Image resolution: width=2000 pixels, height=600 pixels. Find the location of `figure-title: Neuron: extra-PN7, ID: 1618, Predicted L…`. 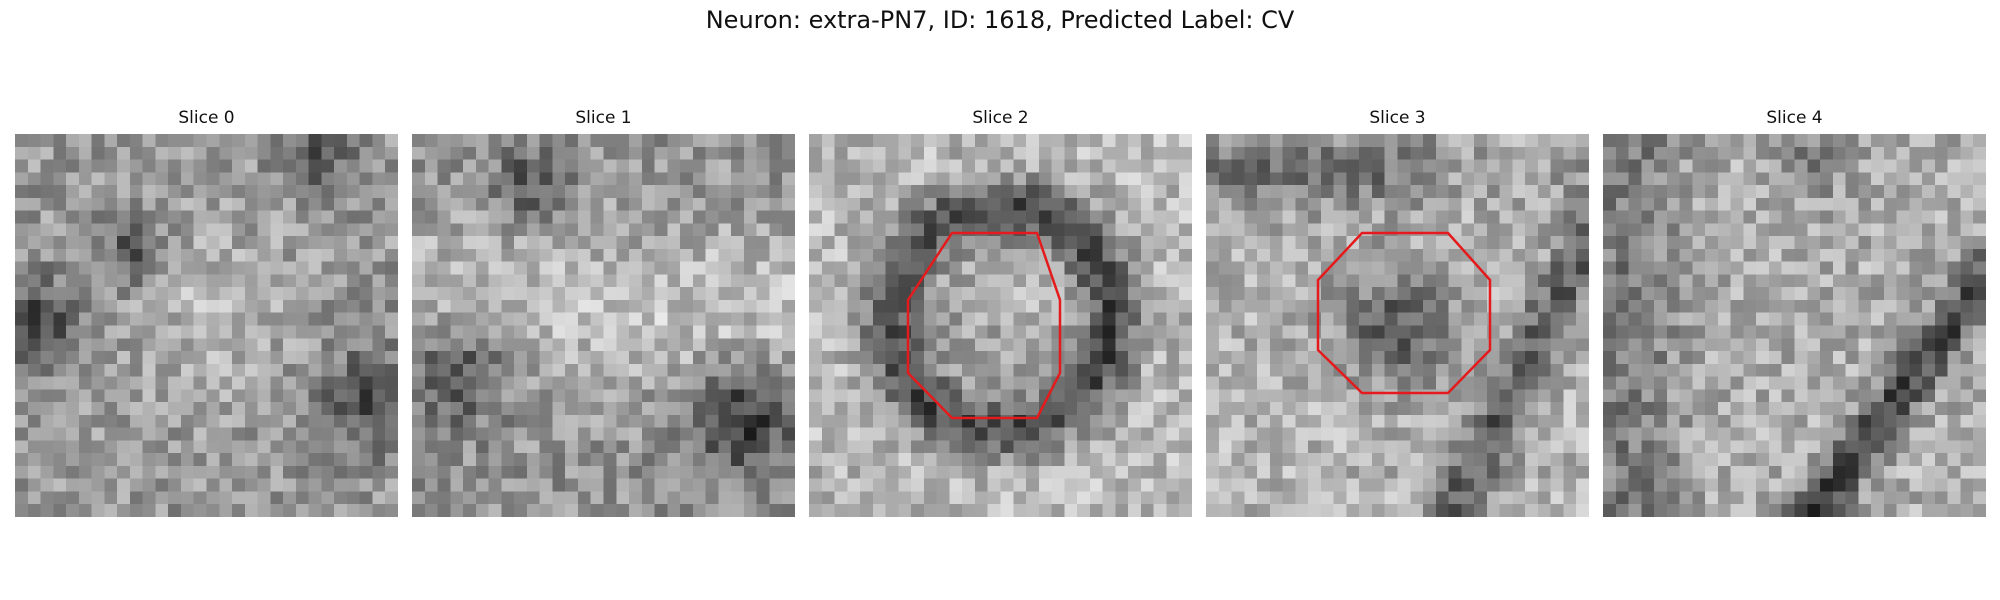

figure-title: Neuron: extra-PN7, ID: 1618, Predicted L… is located at coordinates (1000, 20).